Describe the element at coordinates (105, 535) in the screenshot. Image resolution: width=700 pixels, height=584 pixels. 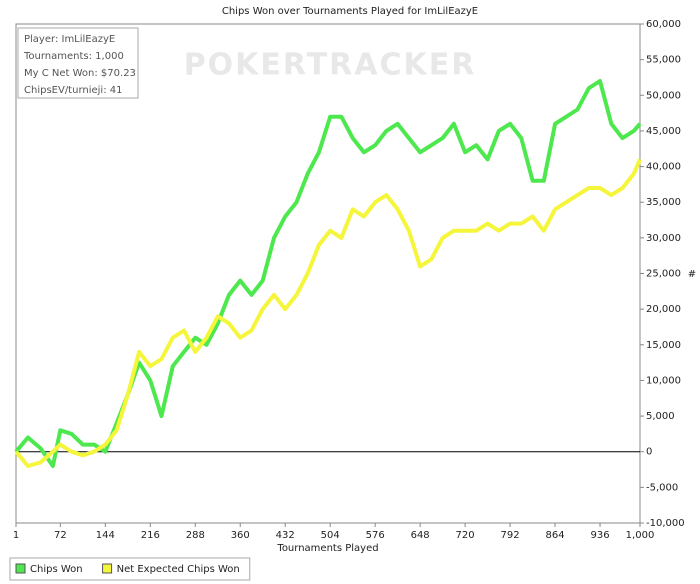
I see `x-tick-label: 144` at that location.